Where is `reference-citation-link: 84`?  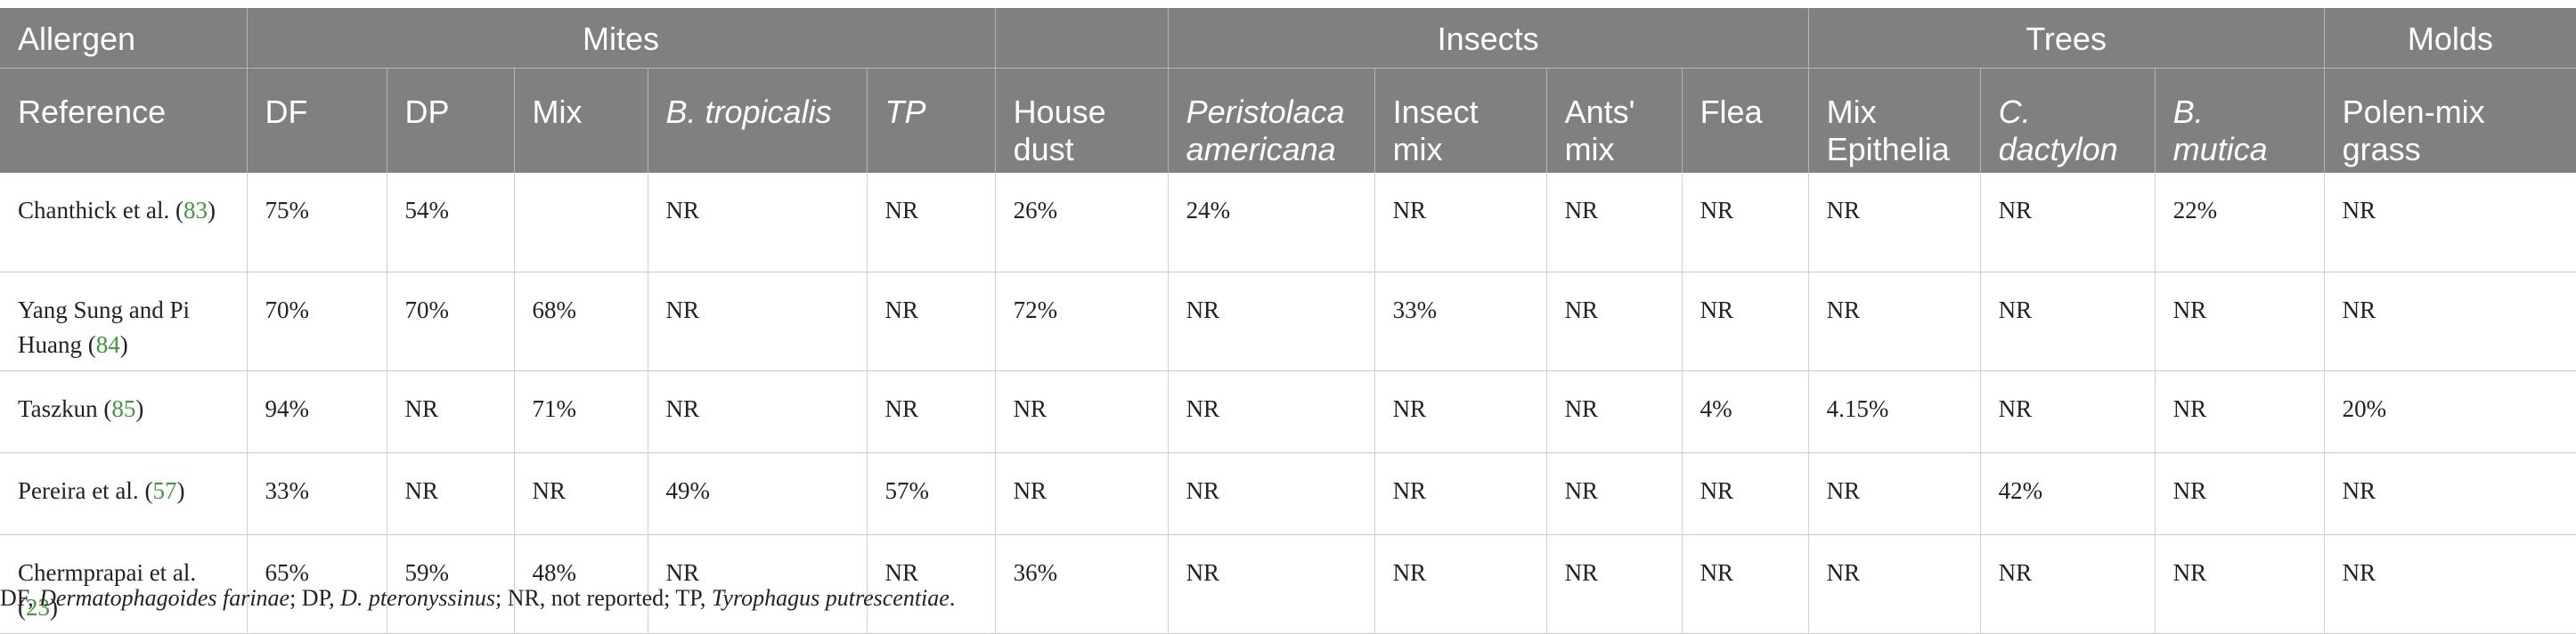 reference-citation-link: 84 is located at coordinates (108, 344).